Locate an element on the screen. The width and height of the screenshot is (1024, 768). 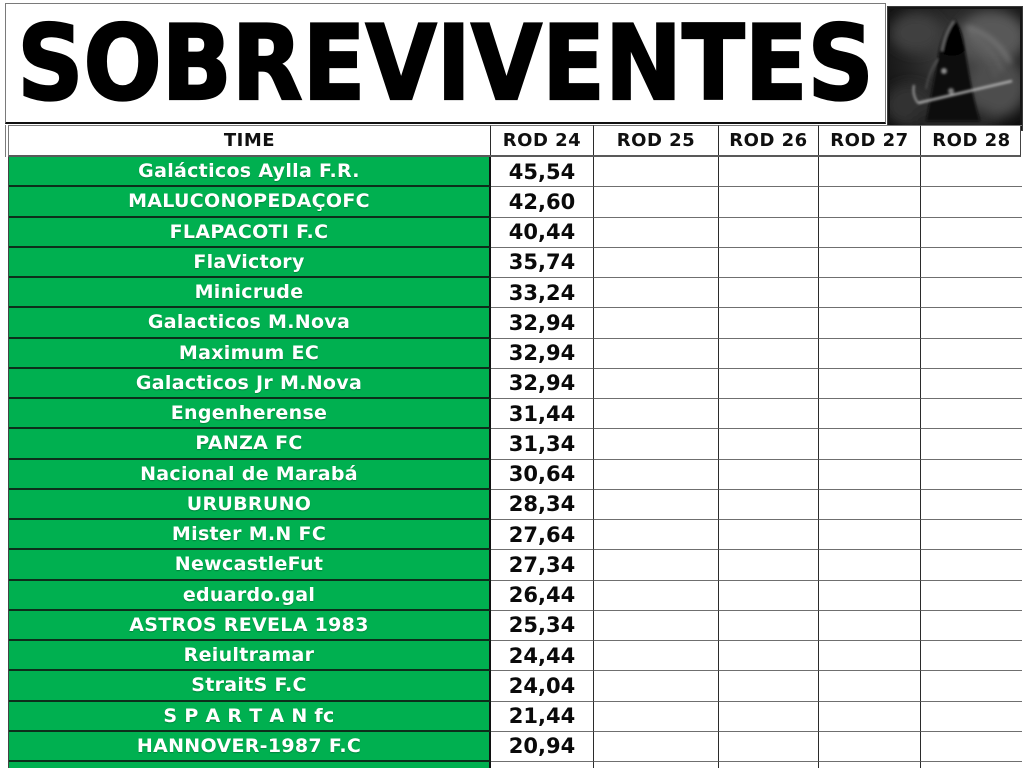
rod24-value-cell: 20,94 is located at coordinates (542, 746).